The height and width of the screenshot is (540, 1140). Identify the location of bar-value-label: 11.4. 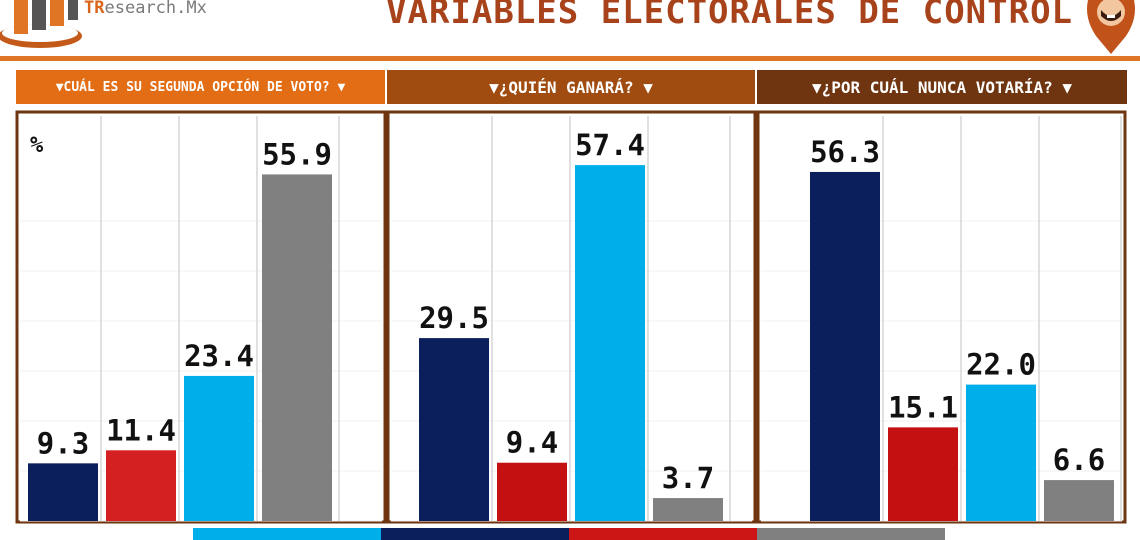
(141, 430).